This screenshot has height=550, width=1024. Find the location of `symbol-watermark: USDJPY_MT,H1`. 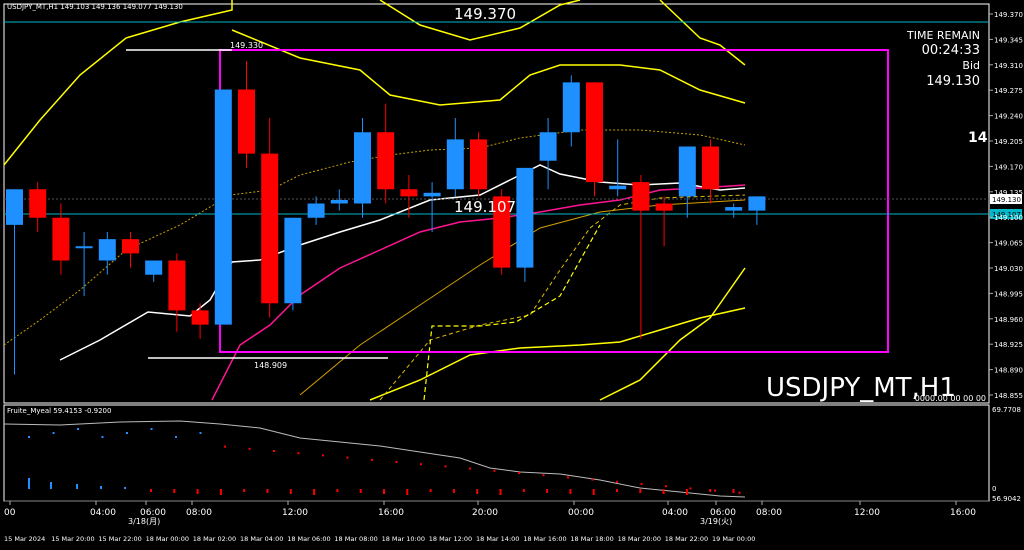

symbol-watermark: USDJPY_MT,H1 is located at coordinates (861, 388).